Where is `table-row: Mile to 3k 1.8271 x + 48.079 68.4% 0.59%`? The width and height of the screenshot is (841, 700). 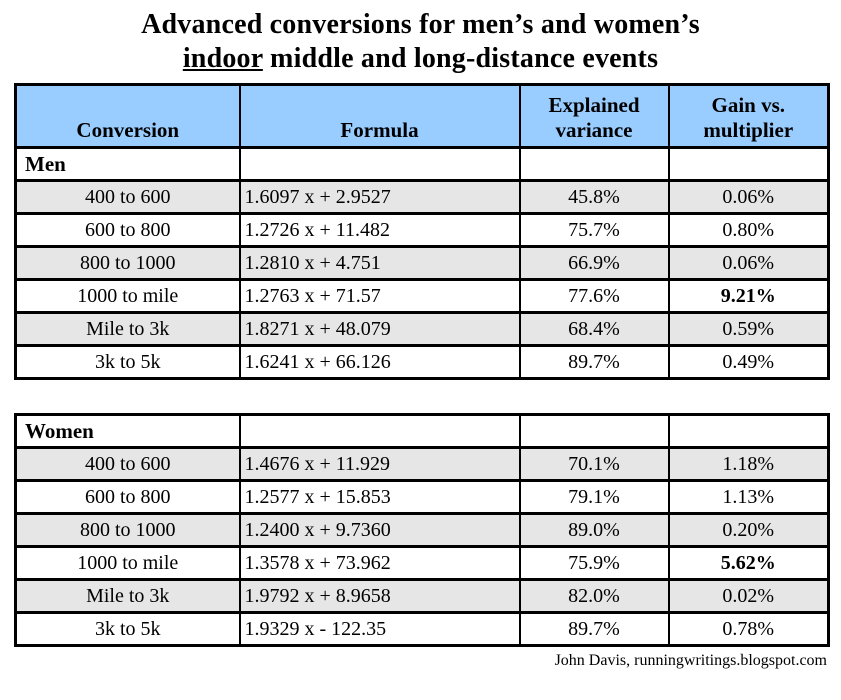
table-row: Mile to 3k 1.8271 x + 48.079 68.4% 0.59% is located at coordinates (422, 329).